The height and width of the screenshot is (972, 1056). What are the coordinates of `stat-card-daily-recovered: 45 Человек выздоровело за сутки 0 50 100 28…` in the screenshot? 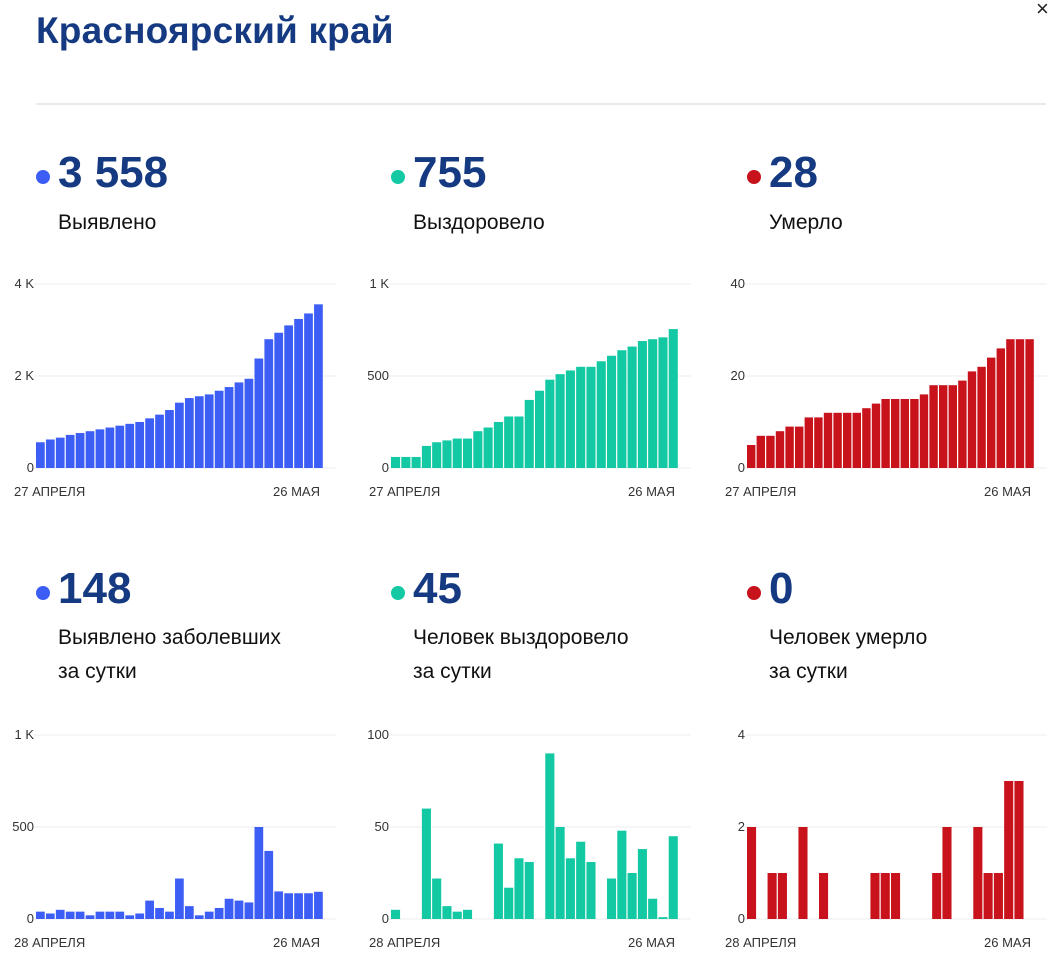 It's located at (539, 760).